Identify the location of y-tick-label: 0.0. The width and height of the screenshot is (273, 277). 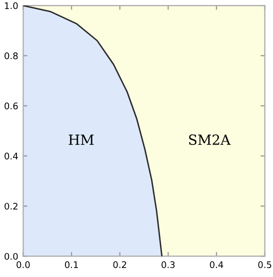
(11, 256).